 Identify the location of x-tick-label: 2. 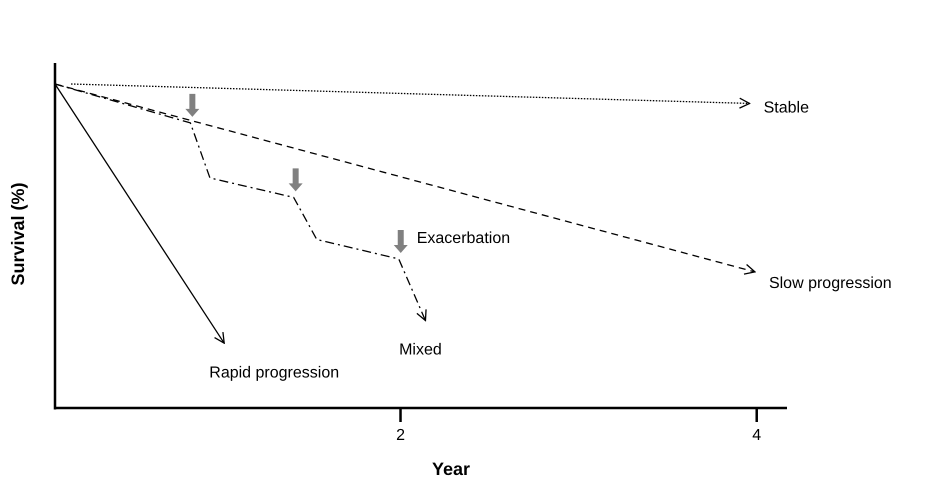
(401, 435).